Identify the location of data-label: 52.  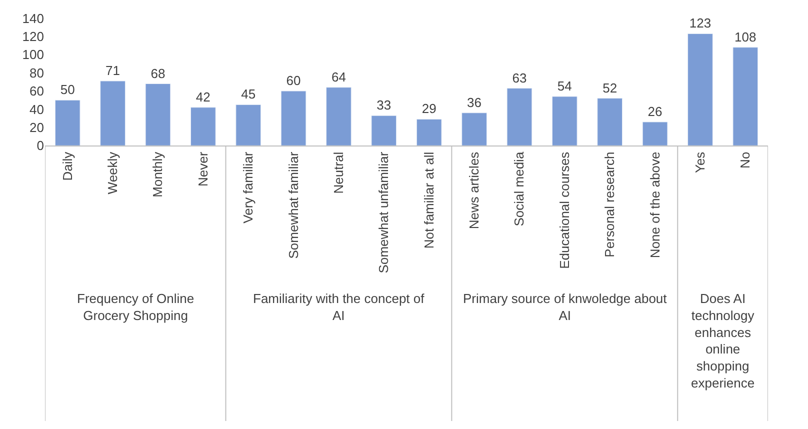
(610, 88).